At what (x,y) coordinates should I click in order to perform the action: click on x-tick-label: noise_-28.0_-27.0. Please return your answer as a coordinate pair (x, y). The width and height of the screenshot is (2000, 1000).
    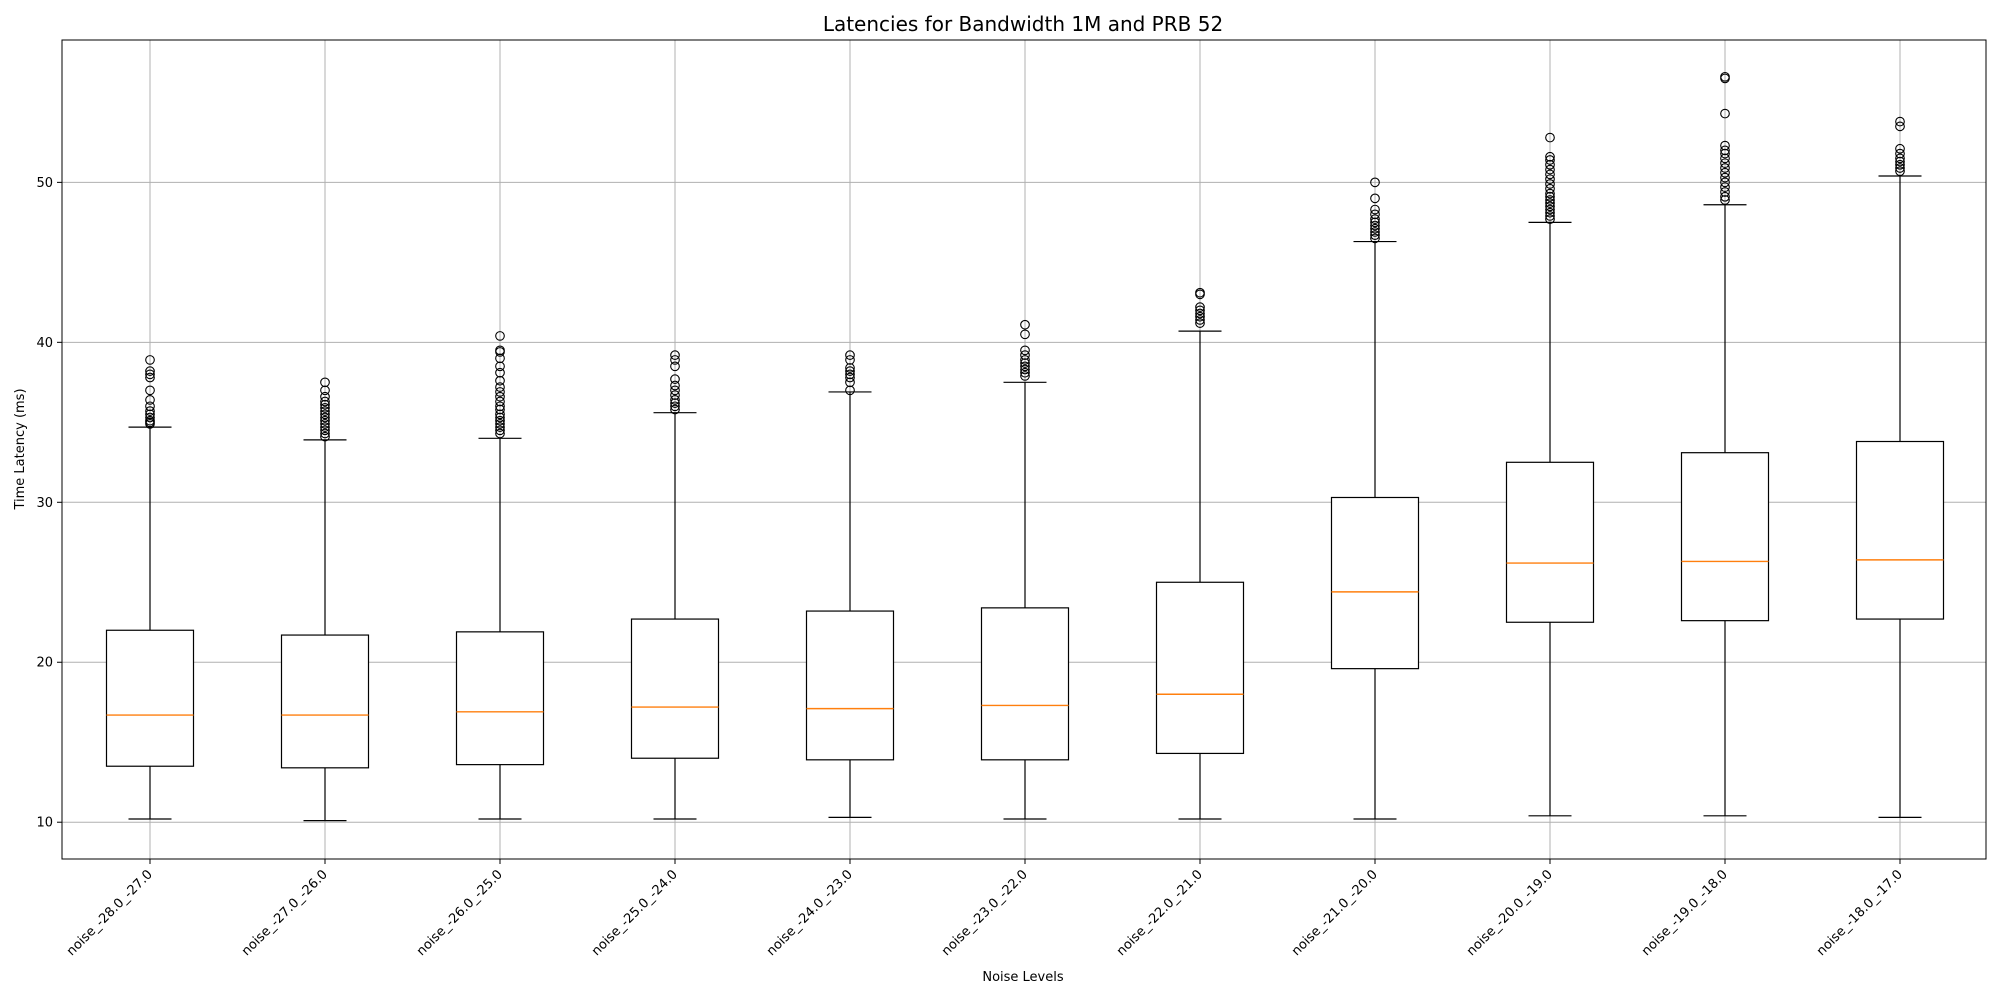
    Looking at the image, I should click on (110, 913).